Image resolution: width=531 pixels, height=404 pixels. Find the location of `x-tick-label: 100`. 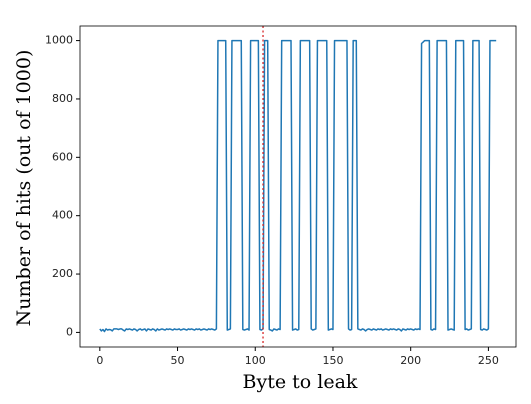

x-tick-label: 100 is located at coordinates (255, 360).